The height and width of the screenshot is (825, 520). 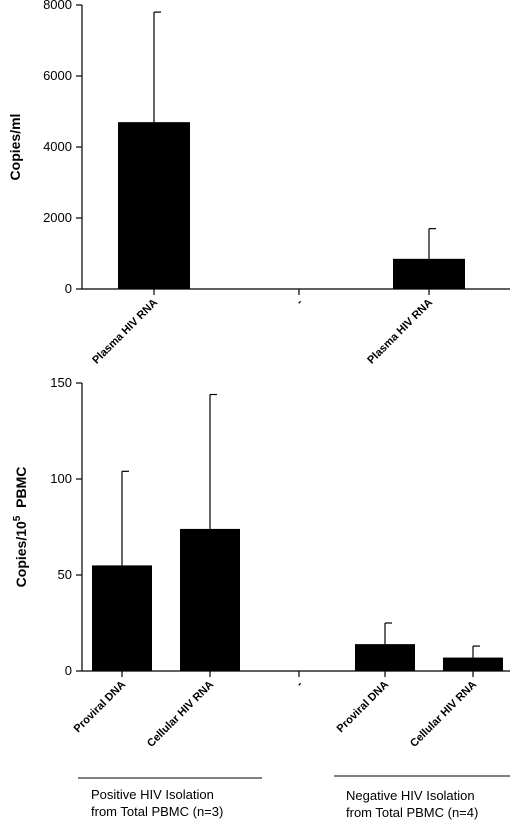 What do you see at coordinates (57, 6) in the screenshot?
I see `y-tick-label: 8000` at bounding box center [57, 6].